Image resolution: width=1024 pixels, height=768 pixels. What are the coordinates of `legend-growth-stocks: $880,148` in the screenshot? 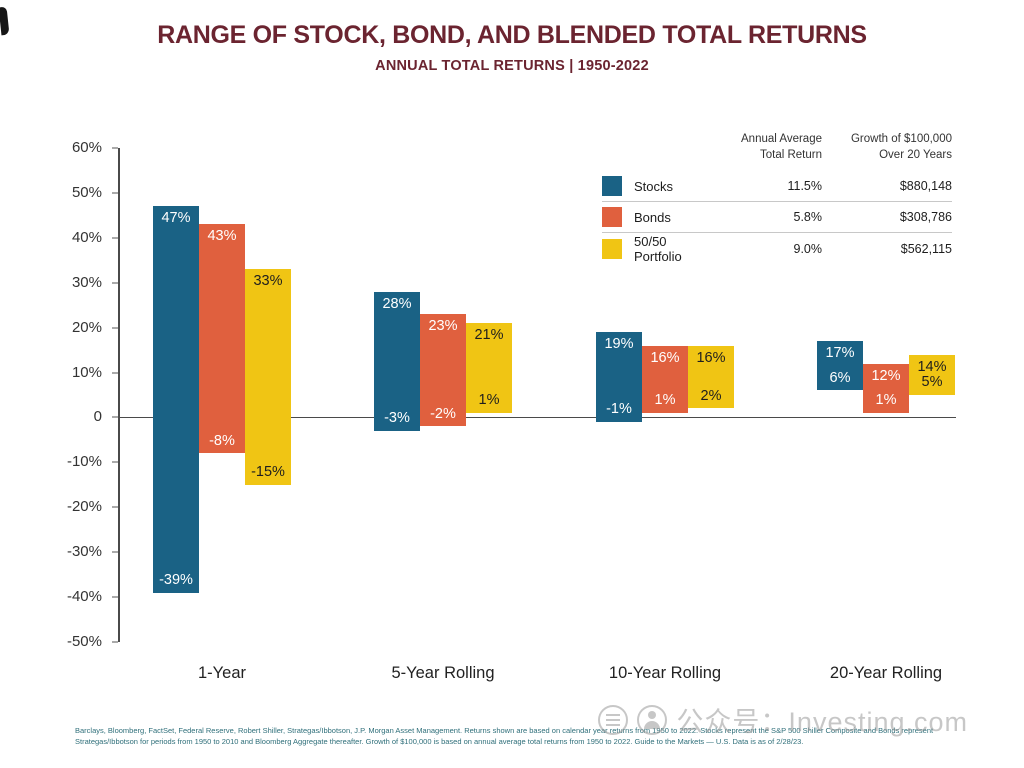 It's located at (925, 186).